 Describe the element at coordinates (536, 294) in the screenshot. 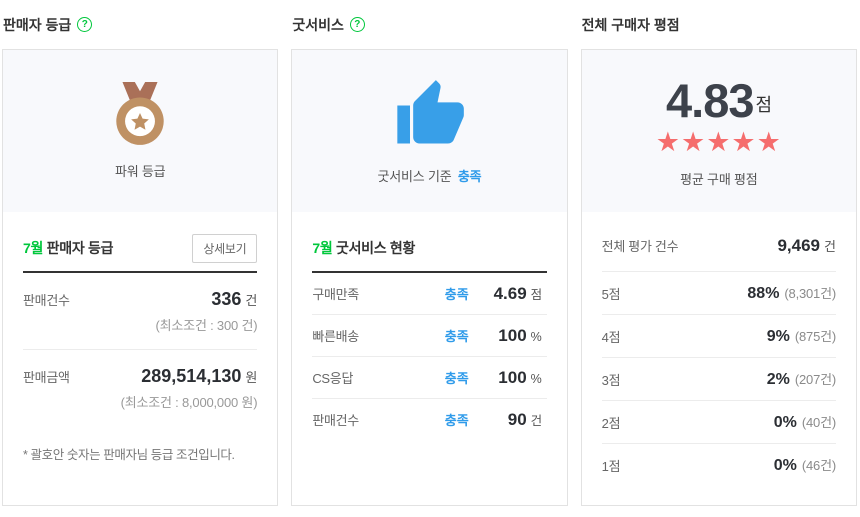

I see `row-unit: 점` at that location.